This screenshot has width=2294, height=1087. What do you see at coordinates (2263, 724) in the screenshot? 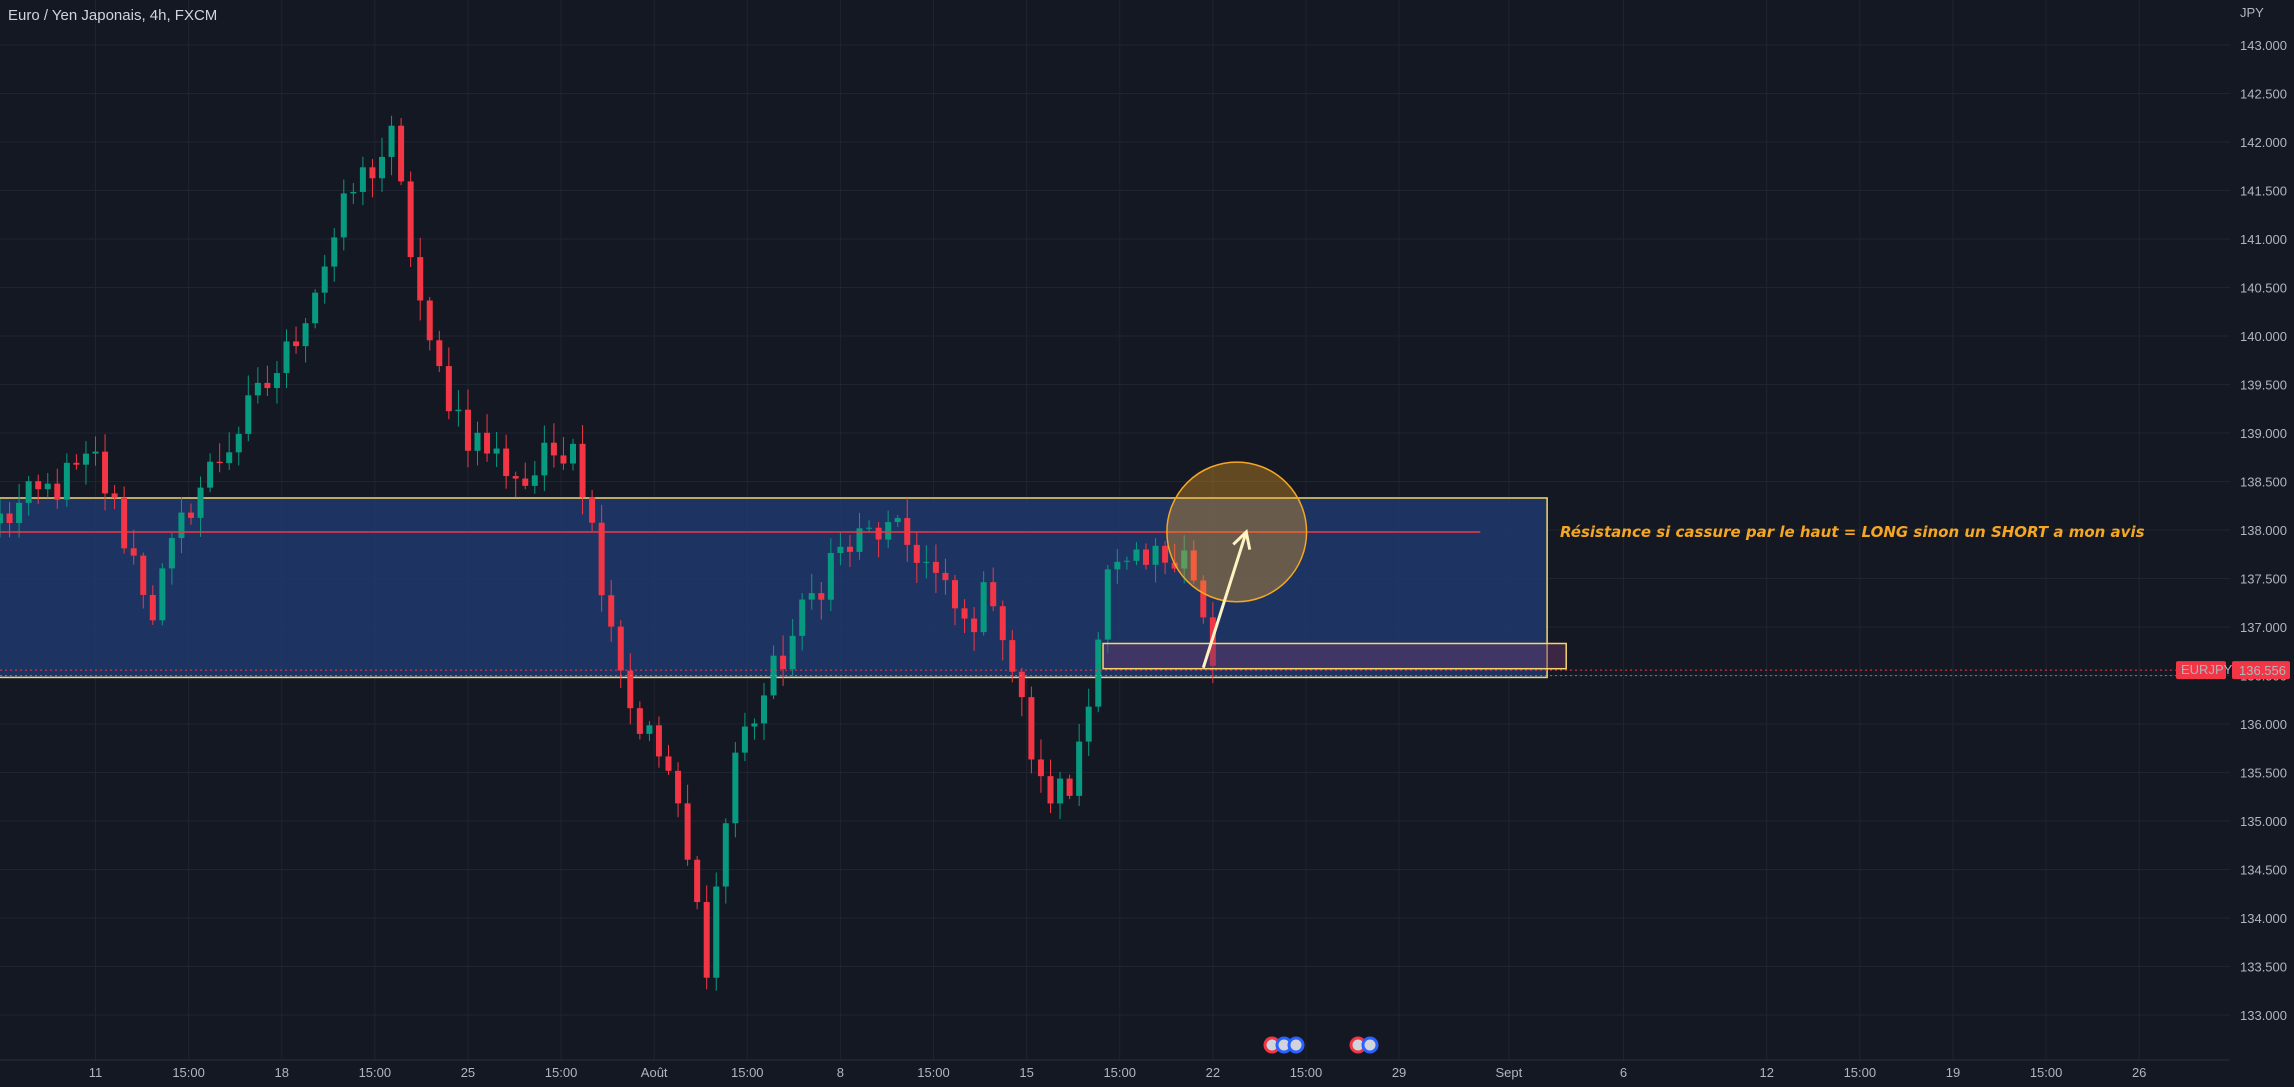
I see `price-tick-label: 136.000` at bounding box center [2263, 724].